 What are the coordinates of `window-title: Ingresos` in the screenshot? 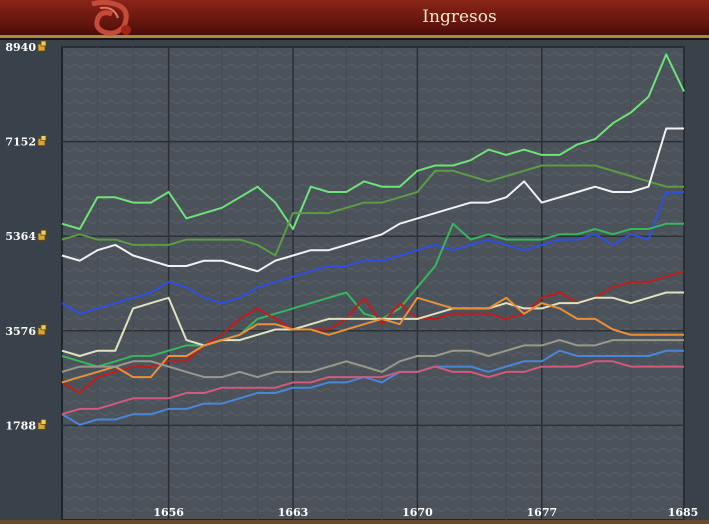 It's located at (459, 17).